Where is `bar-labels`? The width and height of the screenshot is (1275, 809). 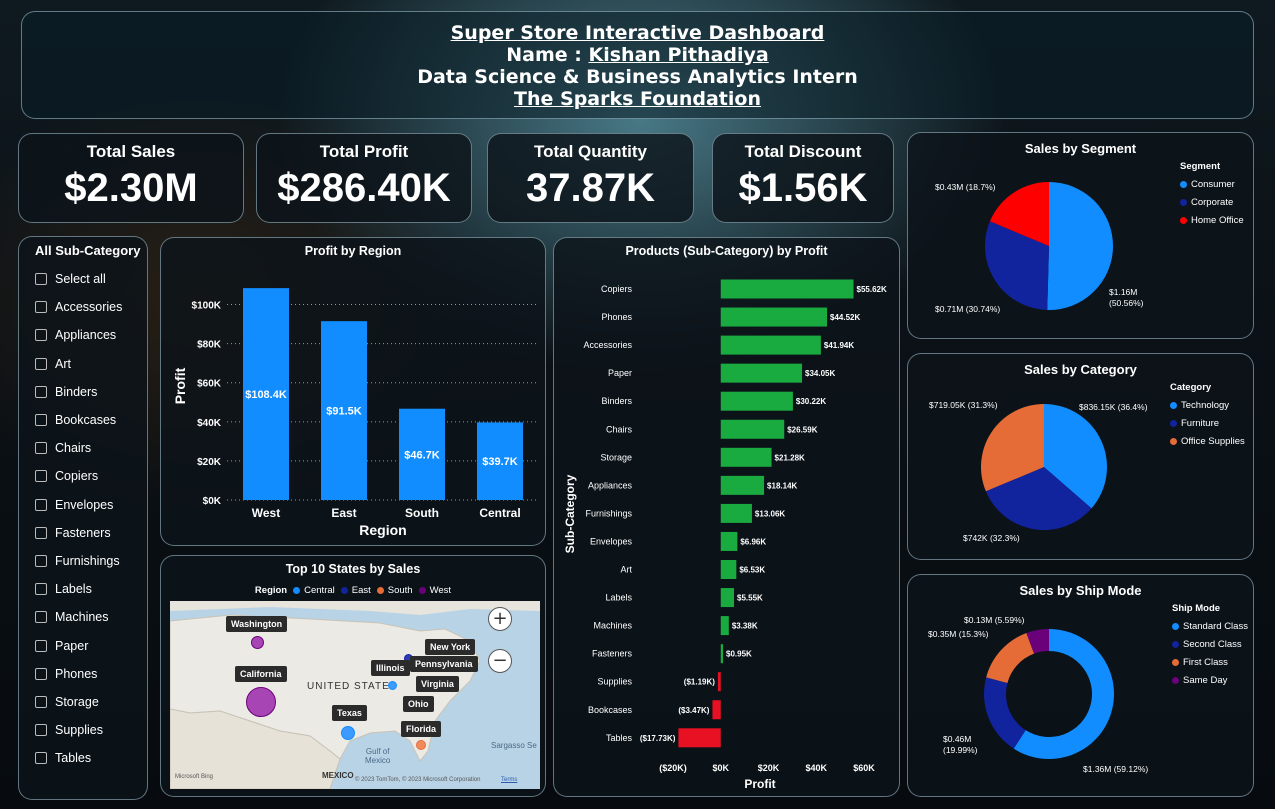 bar-labels is located at coordinates (727, 598).